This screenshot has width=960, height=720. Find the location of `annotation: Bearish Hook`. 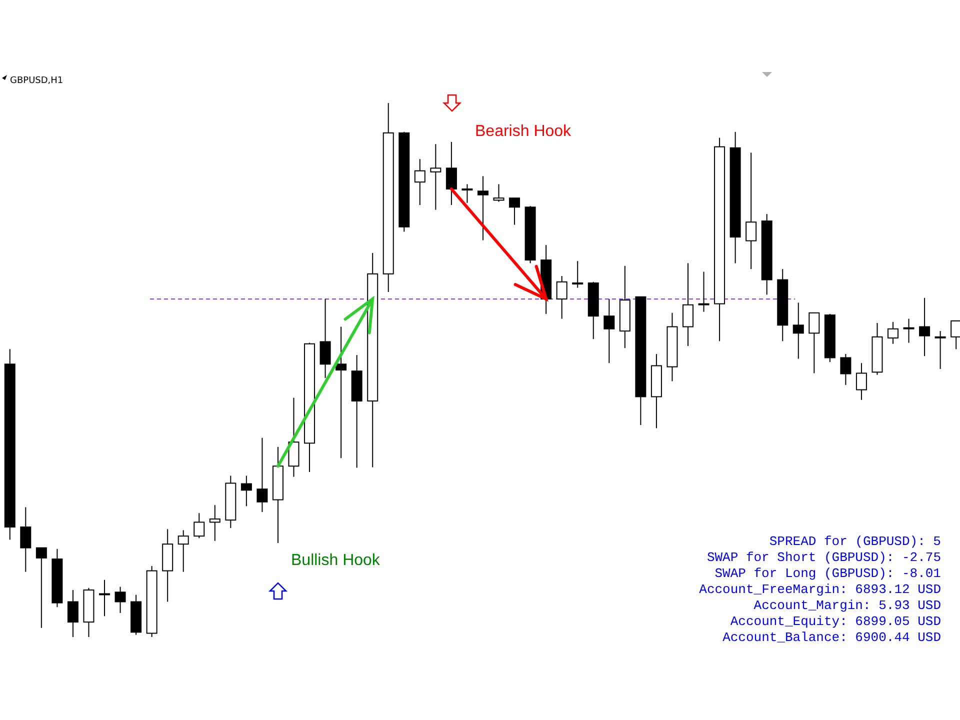

annotation: Bearish Hook is located at coordinates (523, 131).